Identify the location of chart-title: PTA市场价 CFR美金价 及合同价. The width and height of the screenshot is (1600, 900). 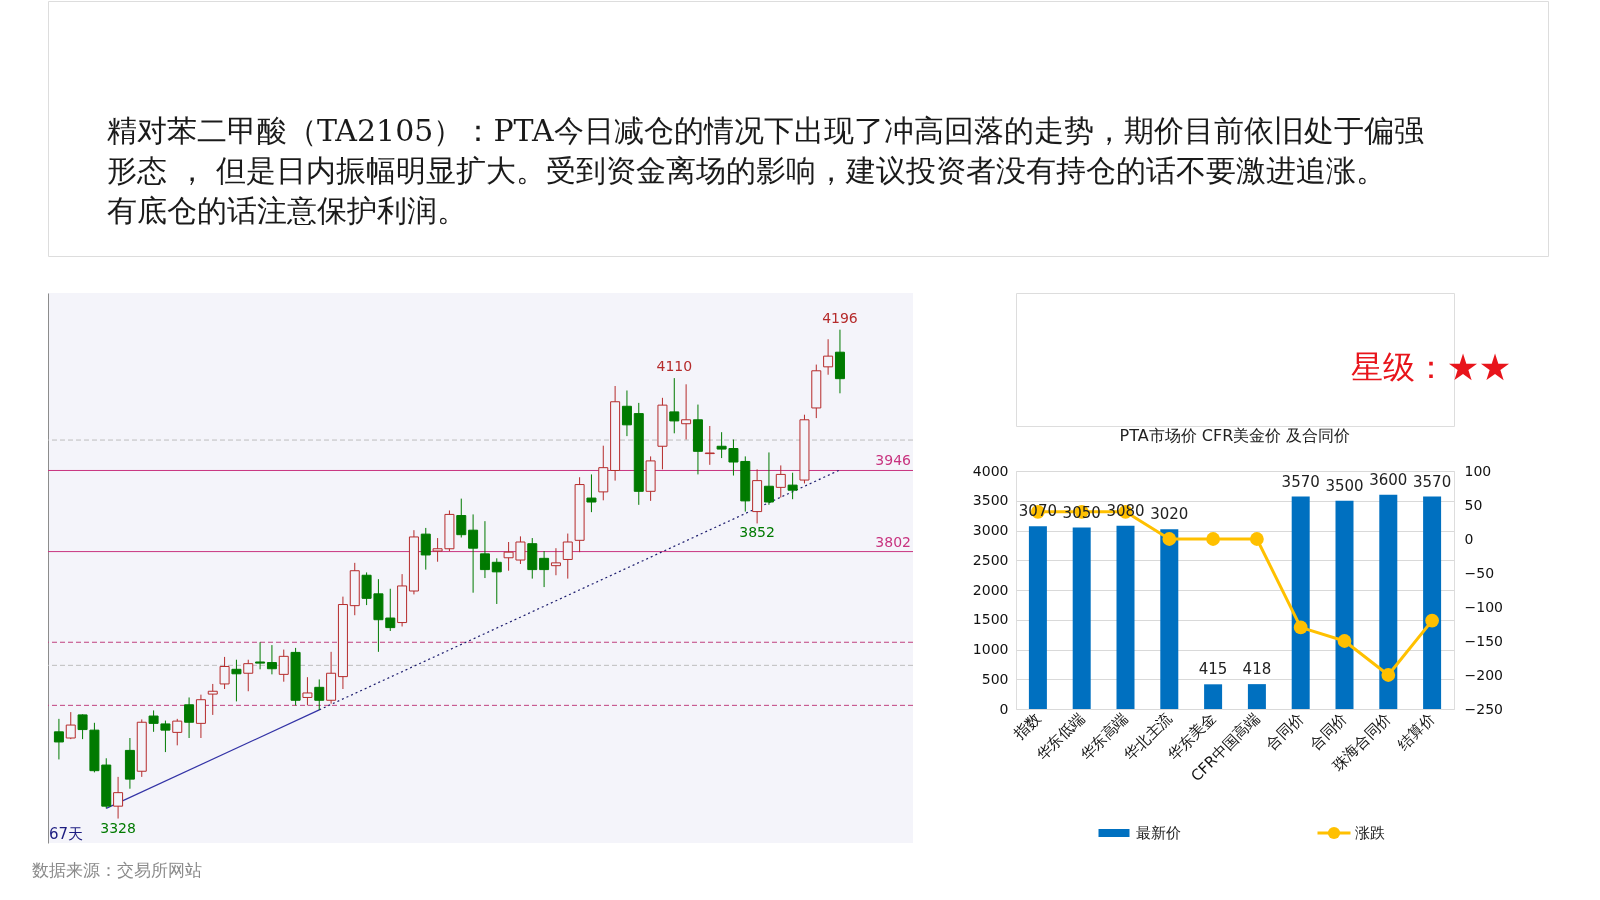
(1235, 435).